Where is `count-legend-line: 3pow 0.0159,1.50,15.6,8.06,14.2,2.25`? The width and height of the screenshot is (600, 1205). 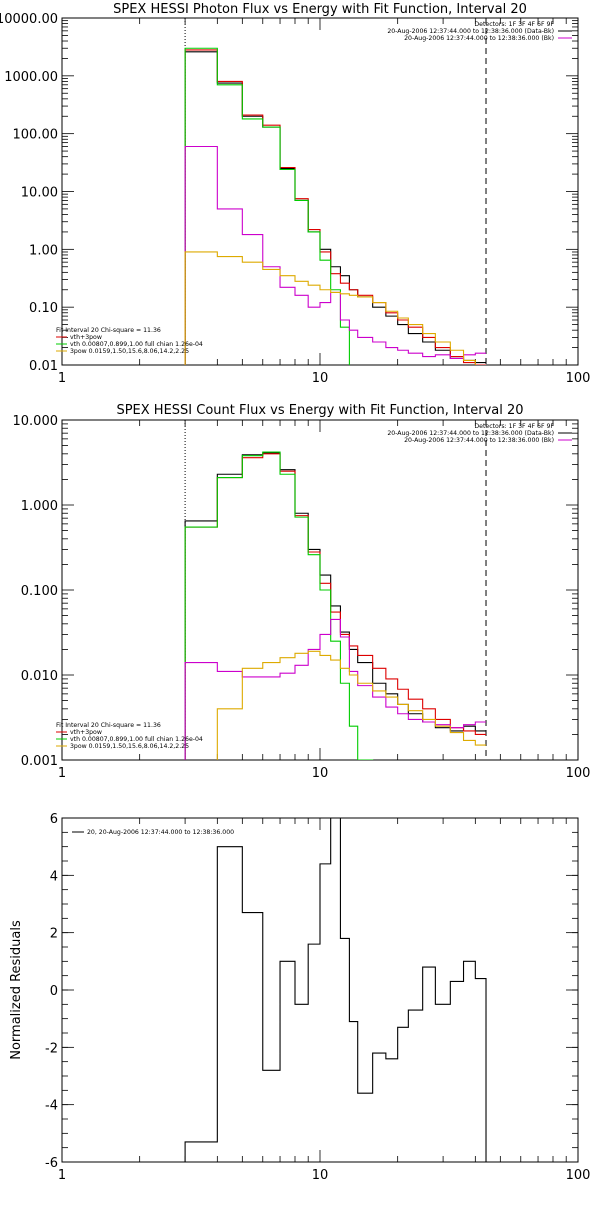 count-legend-line: 3pow 0.0159,1.50,15.6,8.06,14.2,2.25 is located at coordinates (129, 746).